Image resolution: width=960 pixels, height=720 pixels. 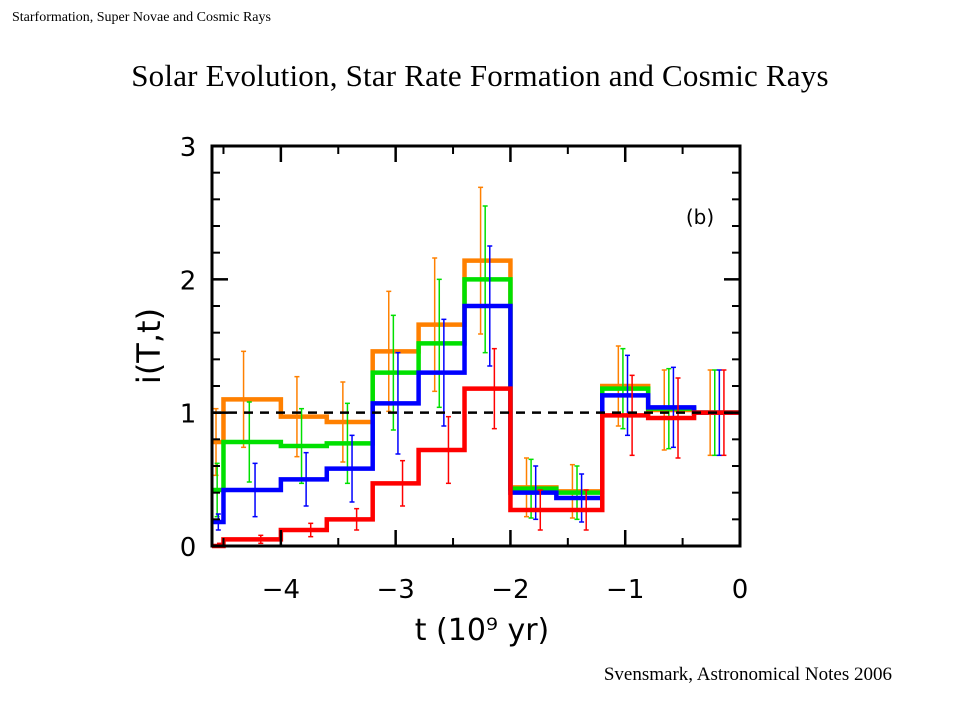 What do you see at coordinates (625, 590) in the screenshot?
I see `x-tick-label: −1` at bounding box center [625, 590].